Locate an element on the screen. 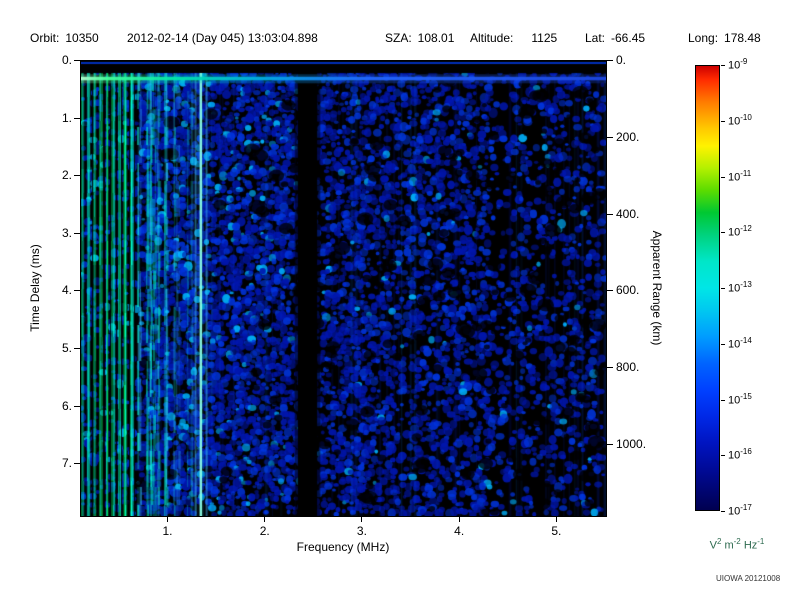 The image size is (800, 600). long-label: Long: is located at coordinates (703, 38).